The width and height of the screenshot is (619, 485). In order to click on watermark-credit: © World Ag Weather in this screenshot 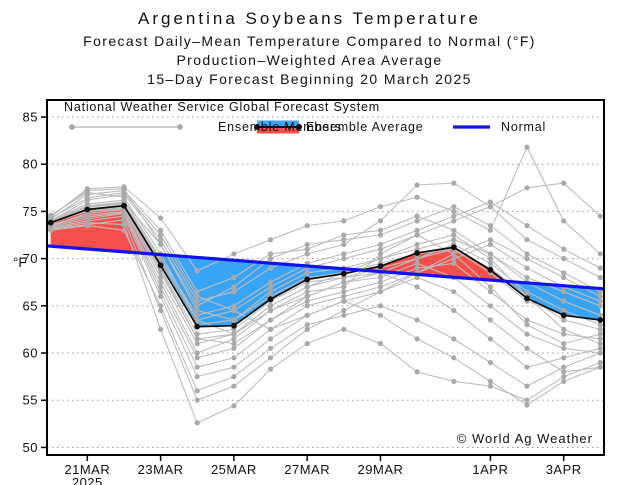, I will do `click(524, 438)`.